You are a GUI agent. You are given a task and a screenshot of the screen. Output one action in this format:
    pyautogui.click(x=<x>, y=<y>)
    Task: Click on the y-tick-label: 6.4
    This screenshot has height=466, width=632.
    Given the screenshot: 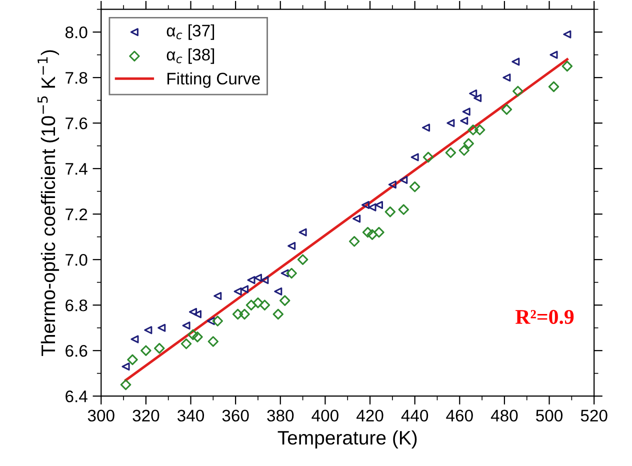 What is the action you would take?
    pyautogui.click(x=77, y=396)
    